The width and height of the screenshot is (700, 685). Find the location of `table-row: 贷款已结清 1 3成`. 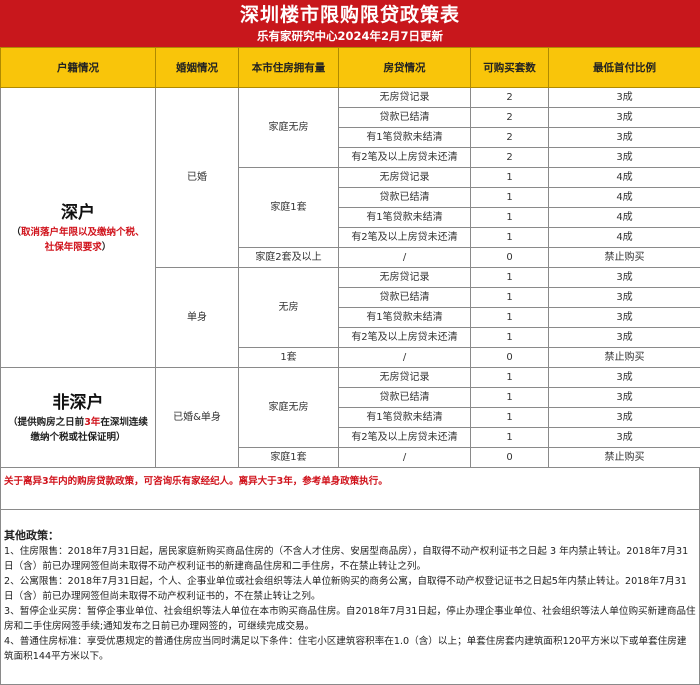

table-row: 贷款已结清 1 3成 is located at coordinates (350, 397).